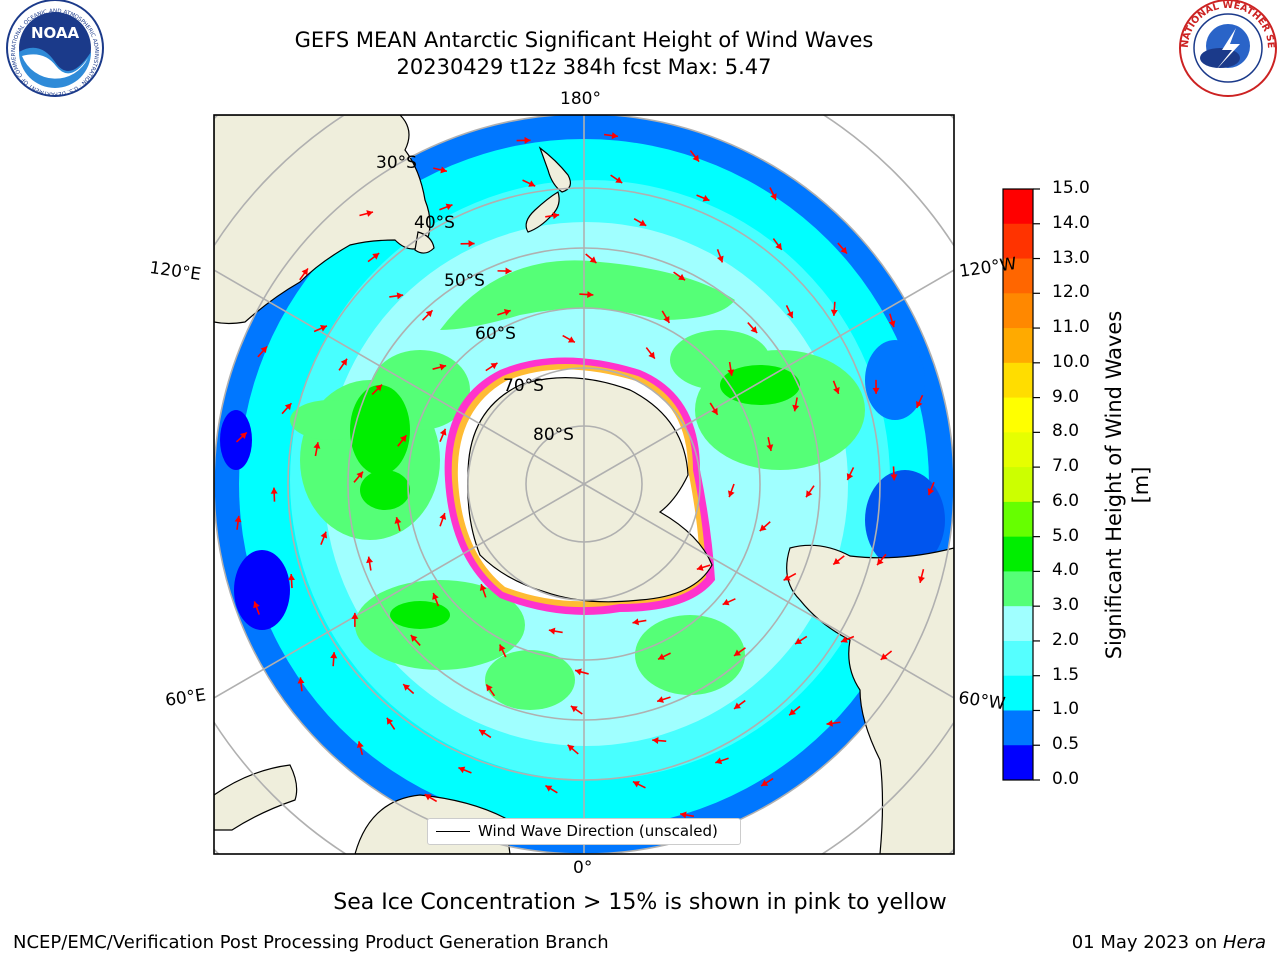 The image size is (1280, 960). Describe the element at coordinates (453, 831) in the screenshot. I see `legend-line-swatch` at that location.